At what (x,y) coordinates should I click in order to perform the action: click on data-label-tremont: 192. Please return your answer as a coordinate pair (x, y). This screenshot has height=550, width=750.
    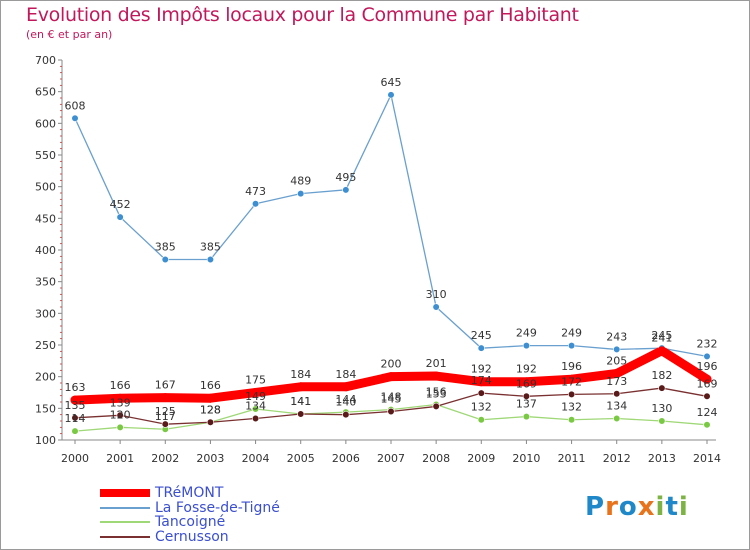
    Looking at the image, I should click on (526, 369).